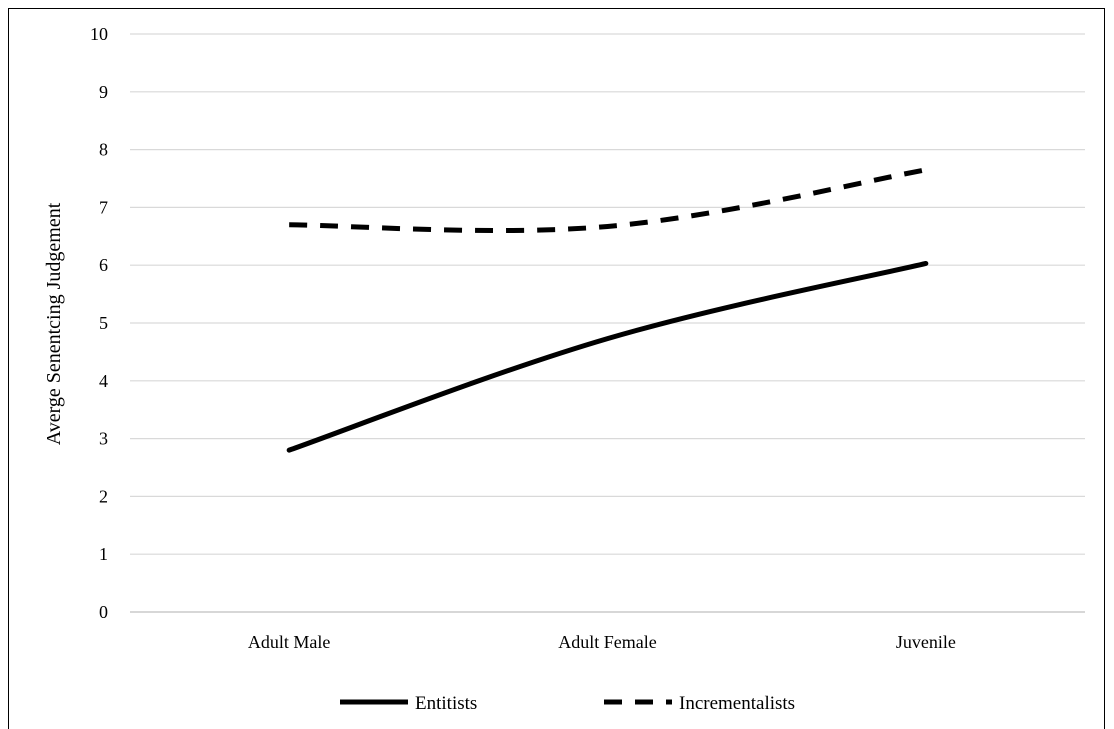  Describe the element at coordinates (103, 496) in the screenshot. I see `y-tick-label: 2` at that location.